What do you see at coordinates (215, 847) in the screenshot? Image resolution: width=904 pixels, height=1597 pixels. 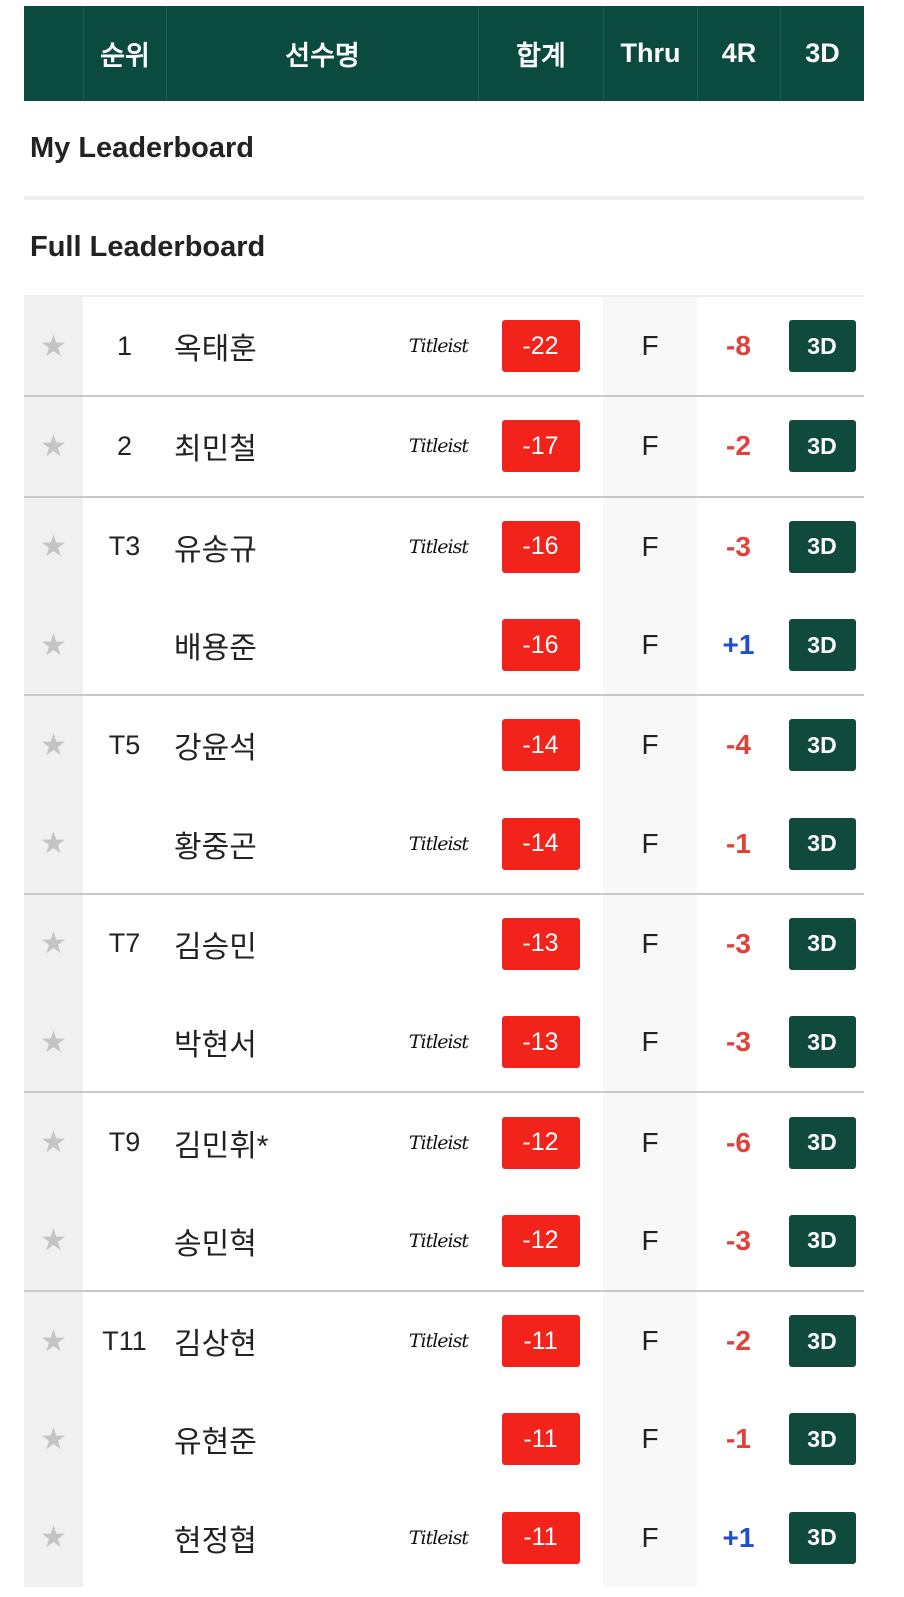 I see `player-name: 황중곤` at bounding box center [215, 847].